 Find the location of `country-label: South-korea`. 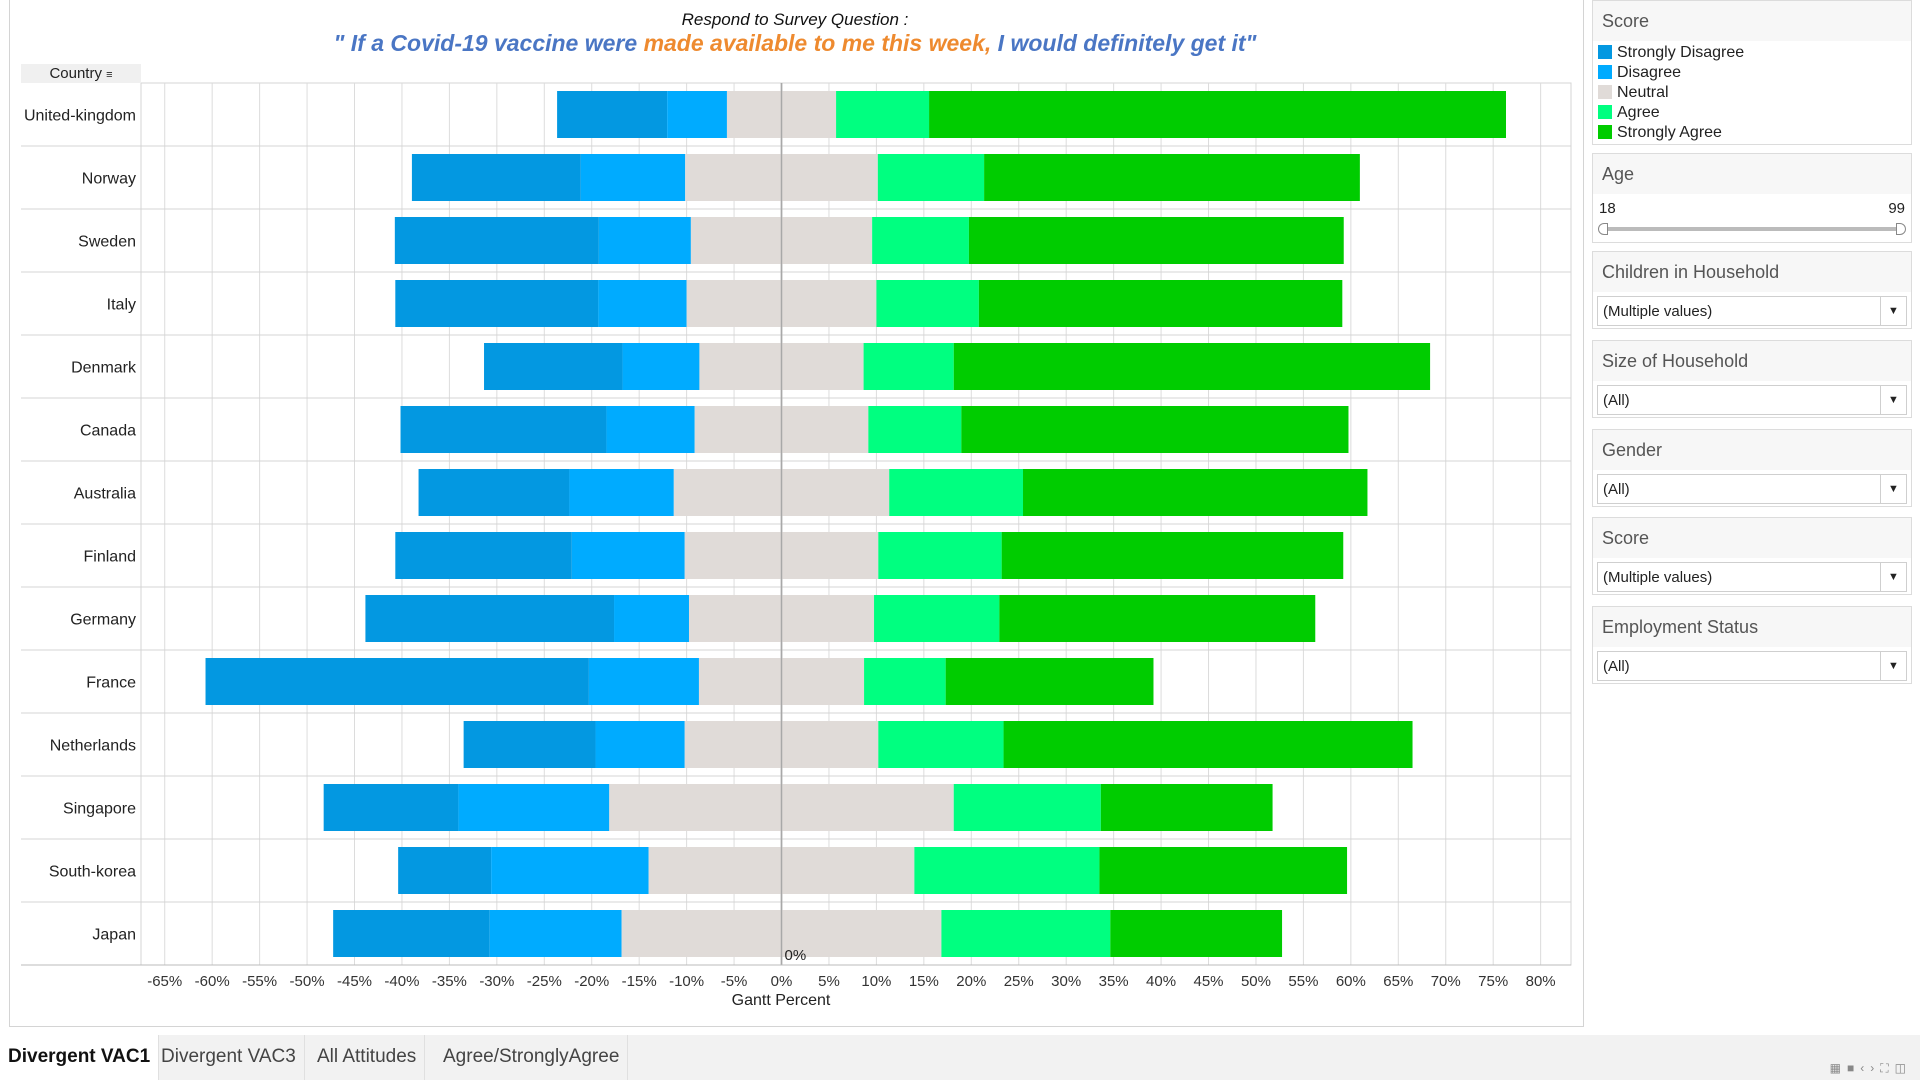

country-label: South-korea is located at coordinates (92, 872).